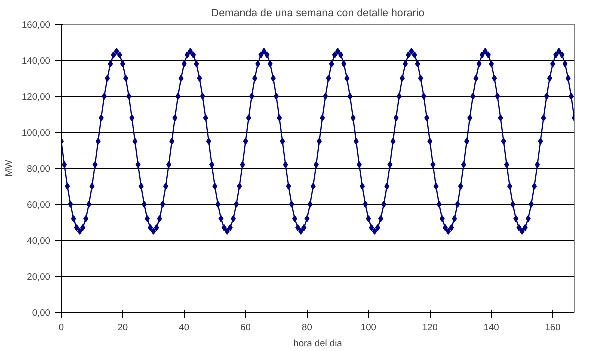 Image resolution: width=589 pixels, height=351 pixels. Describe the element at coordinates (307, 327) in the screenshot. I see `x-tick-label: 80` at that location.